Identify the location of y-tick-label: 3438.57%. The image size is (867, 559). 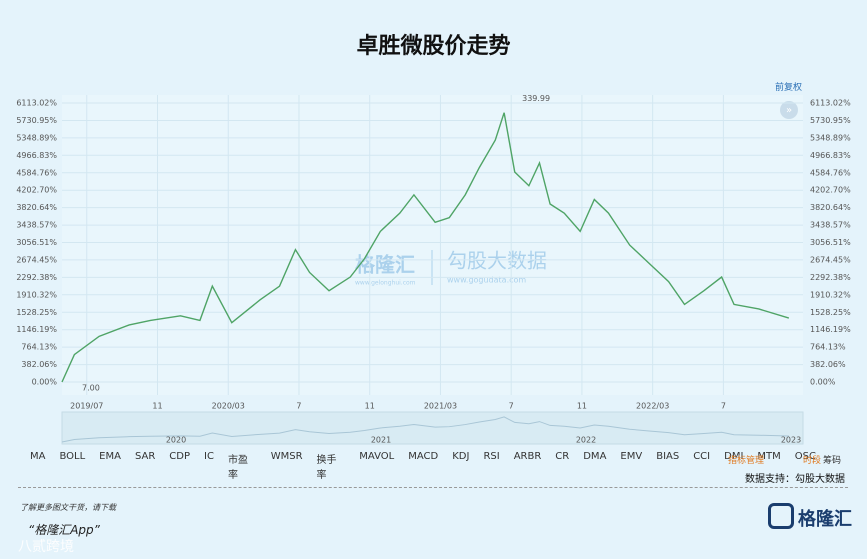
(36, 225).